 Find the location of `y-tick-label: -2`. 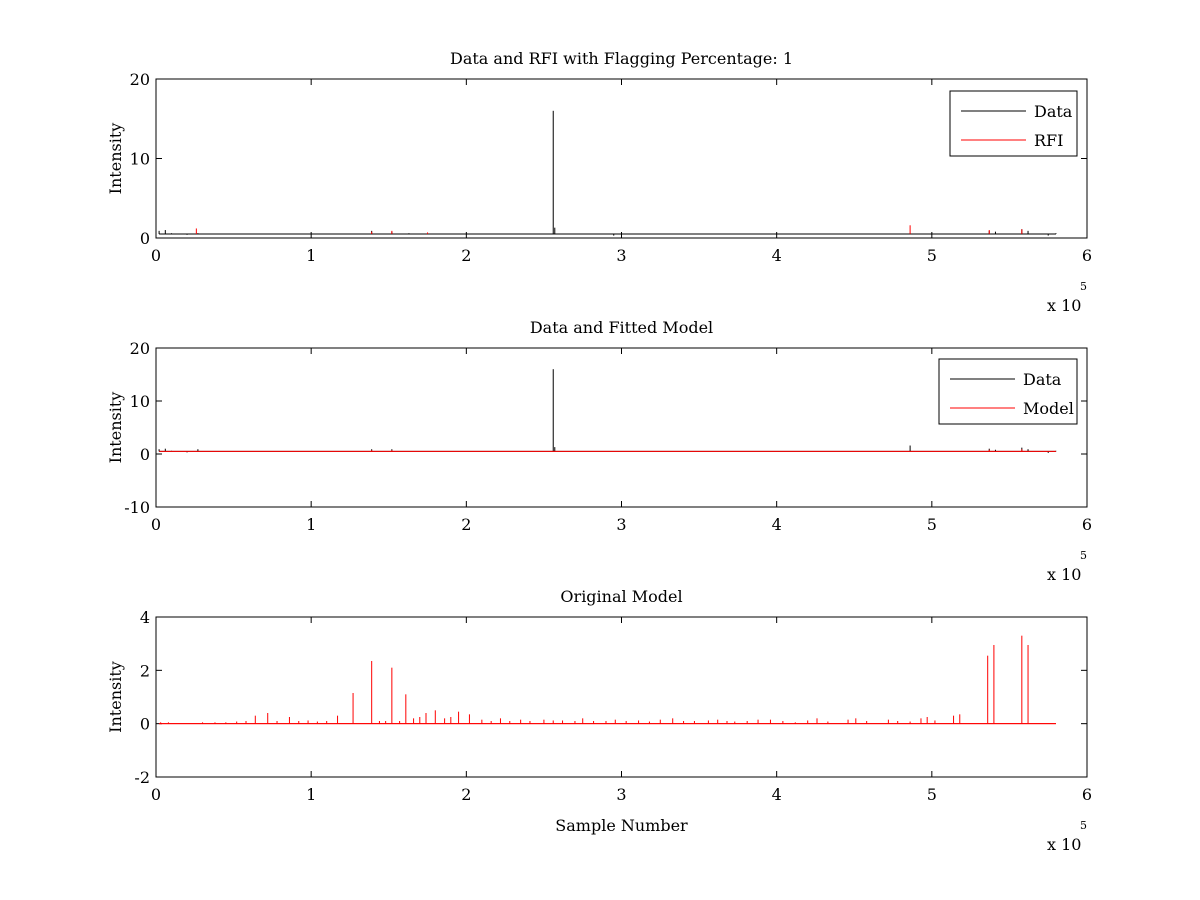

y-tick-label: -2 is located at coordinates (142, 777).